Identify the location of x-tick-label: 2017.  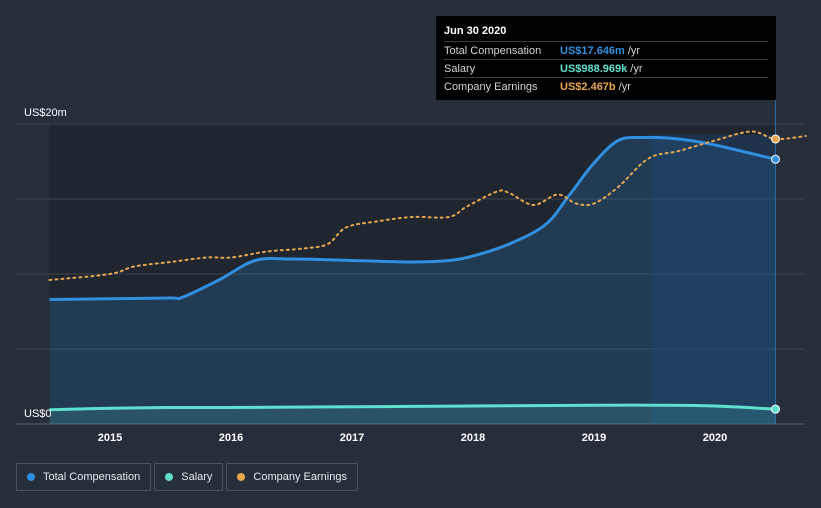
(352, 438).